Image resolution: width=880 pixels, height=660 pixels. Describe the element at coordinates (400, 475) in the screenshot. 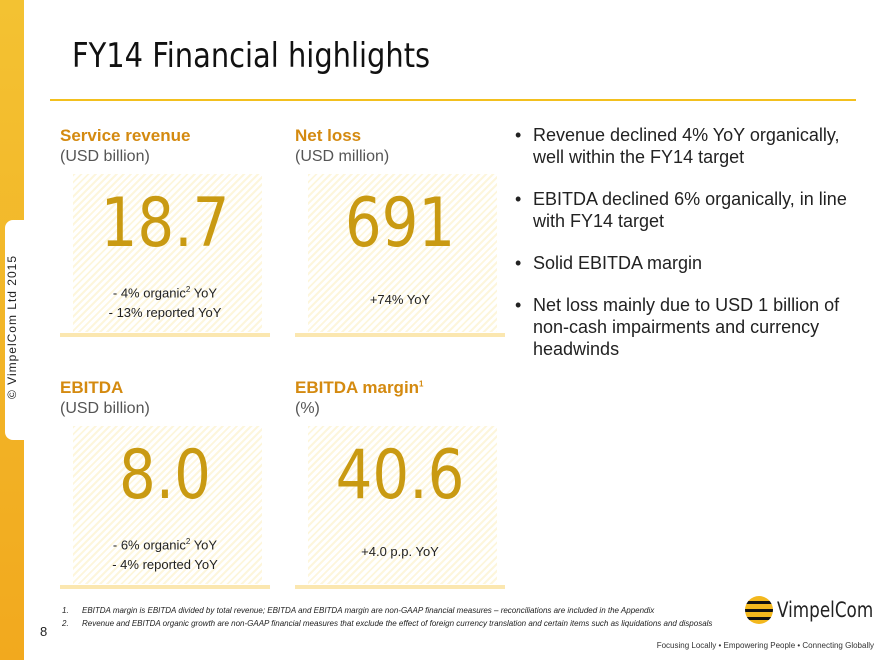

I see `kpi-value: 40.6` at that location.